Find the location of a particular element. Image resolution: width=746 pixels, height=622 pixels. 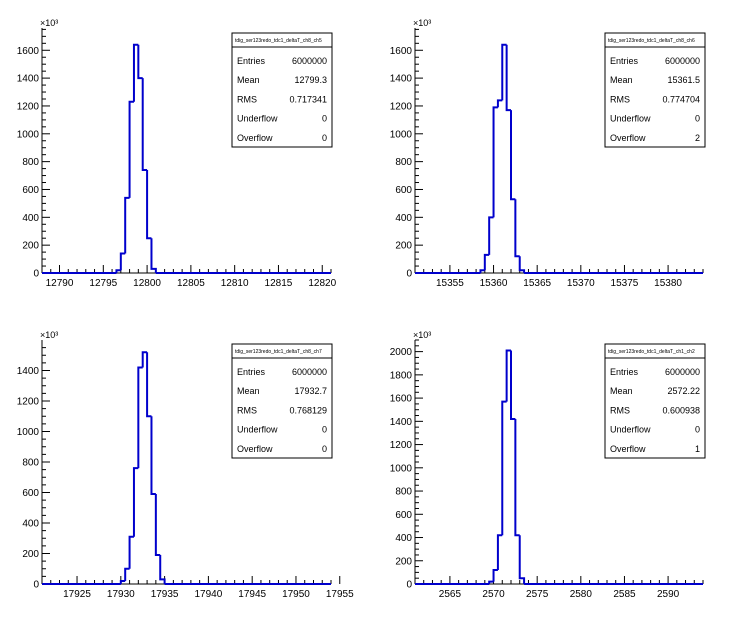

x-tick-label: 17925 is located at coordinates (77, 594).